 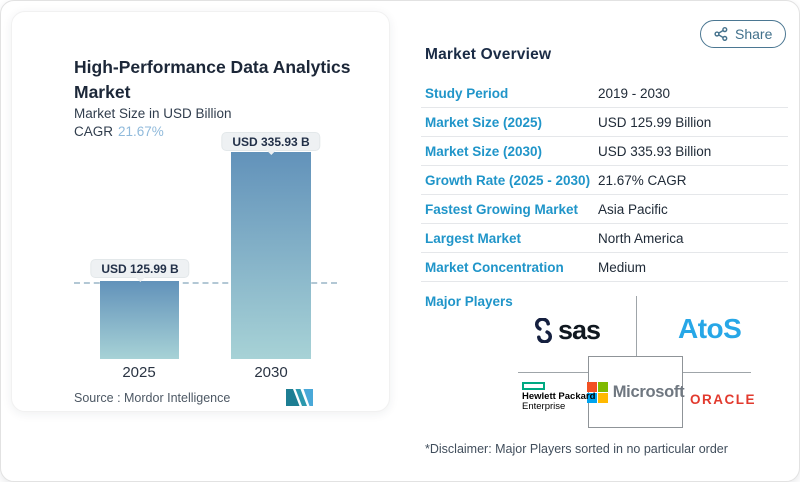 I want to click on source-attribution: Source : Mordor Intelligence, so click(x=152, y=398).